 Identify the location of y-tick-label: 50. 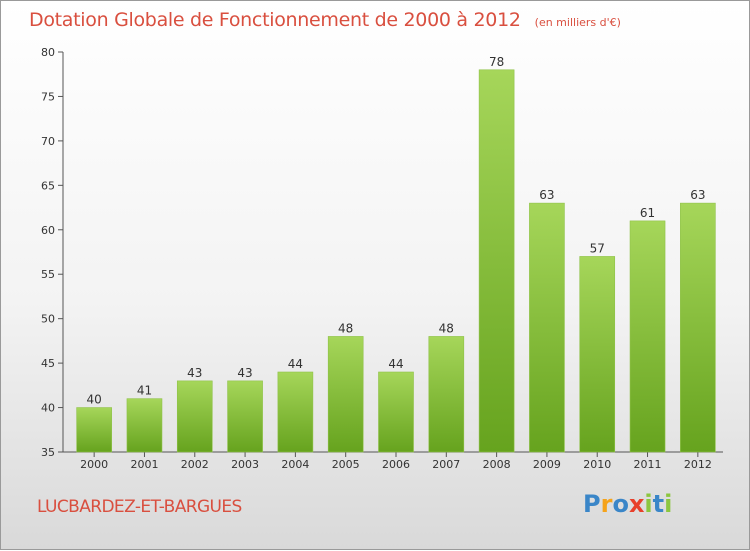
(48, 319).